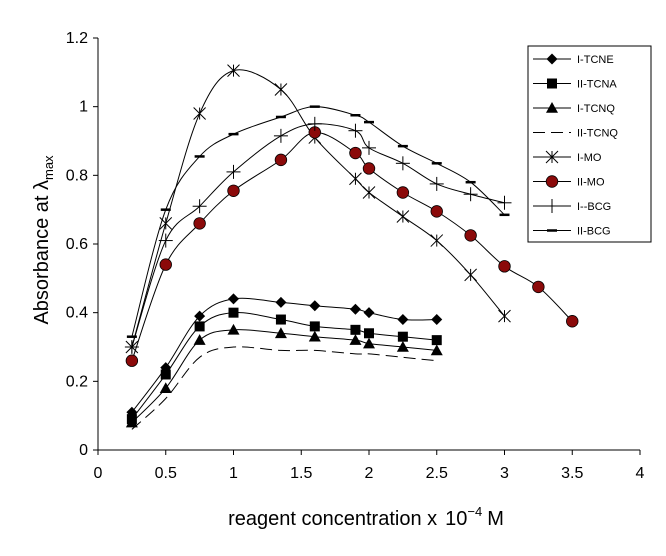  What do you see at coordinates (573, 59) in the screenshot?
I see `legend-item-i-tcne: I-TCNE` at bounding box center [573, 59].